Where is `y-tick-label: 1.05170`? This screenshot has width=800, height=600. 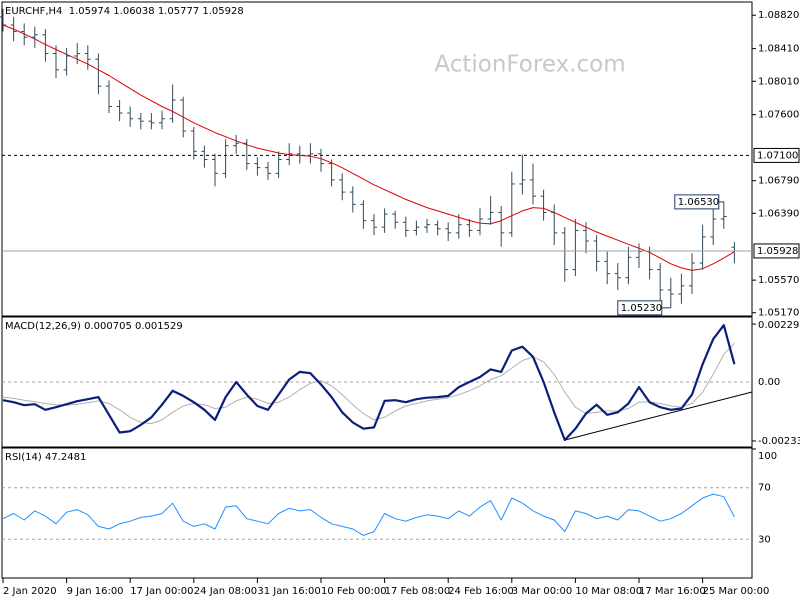 y-tick-label: 1.05170 is located at coordinates (778, 313).